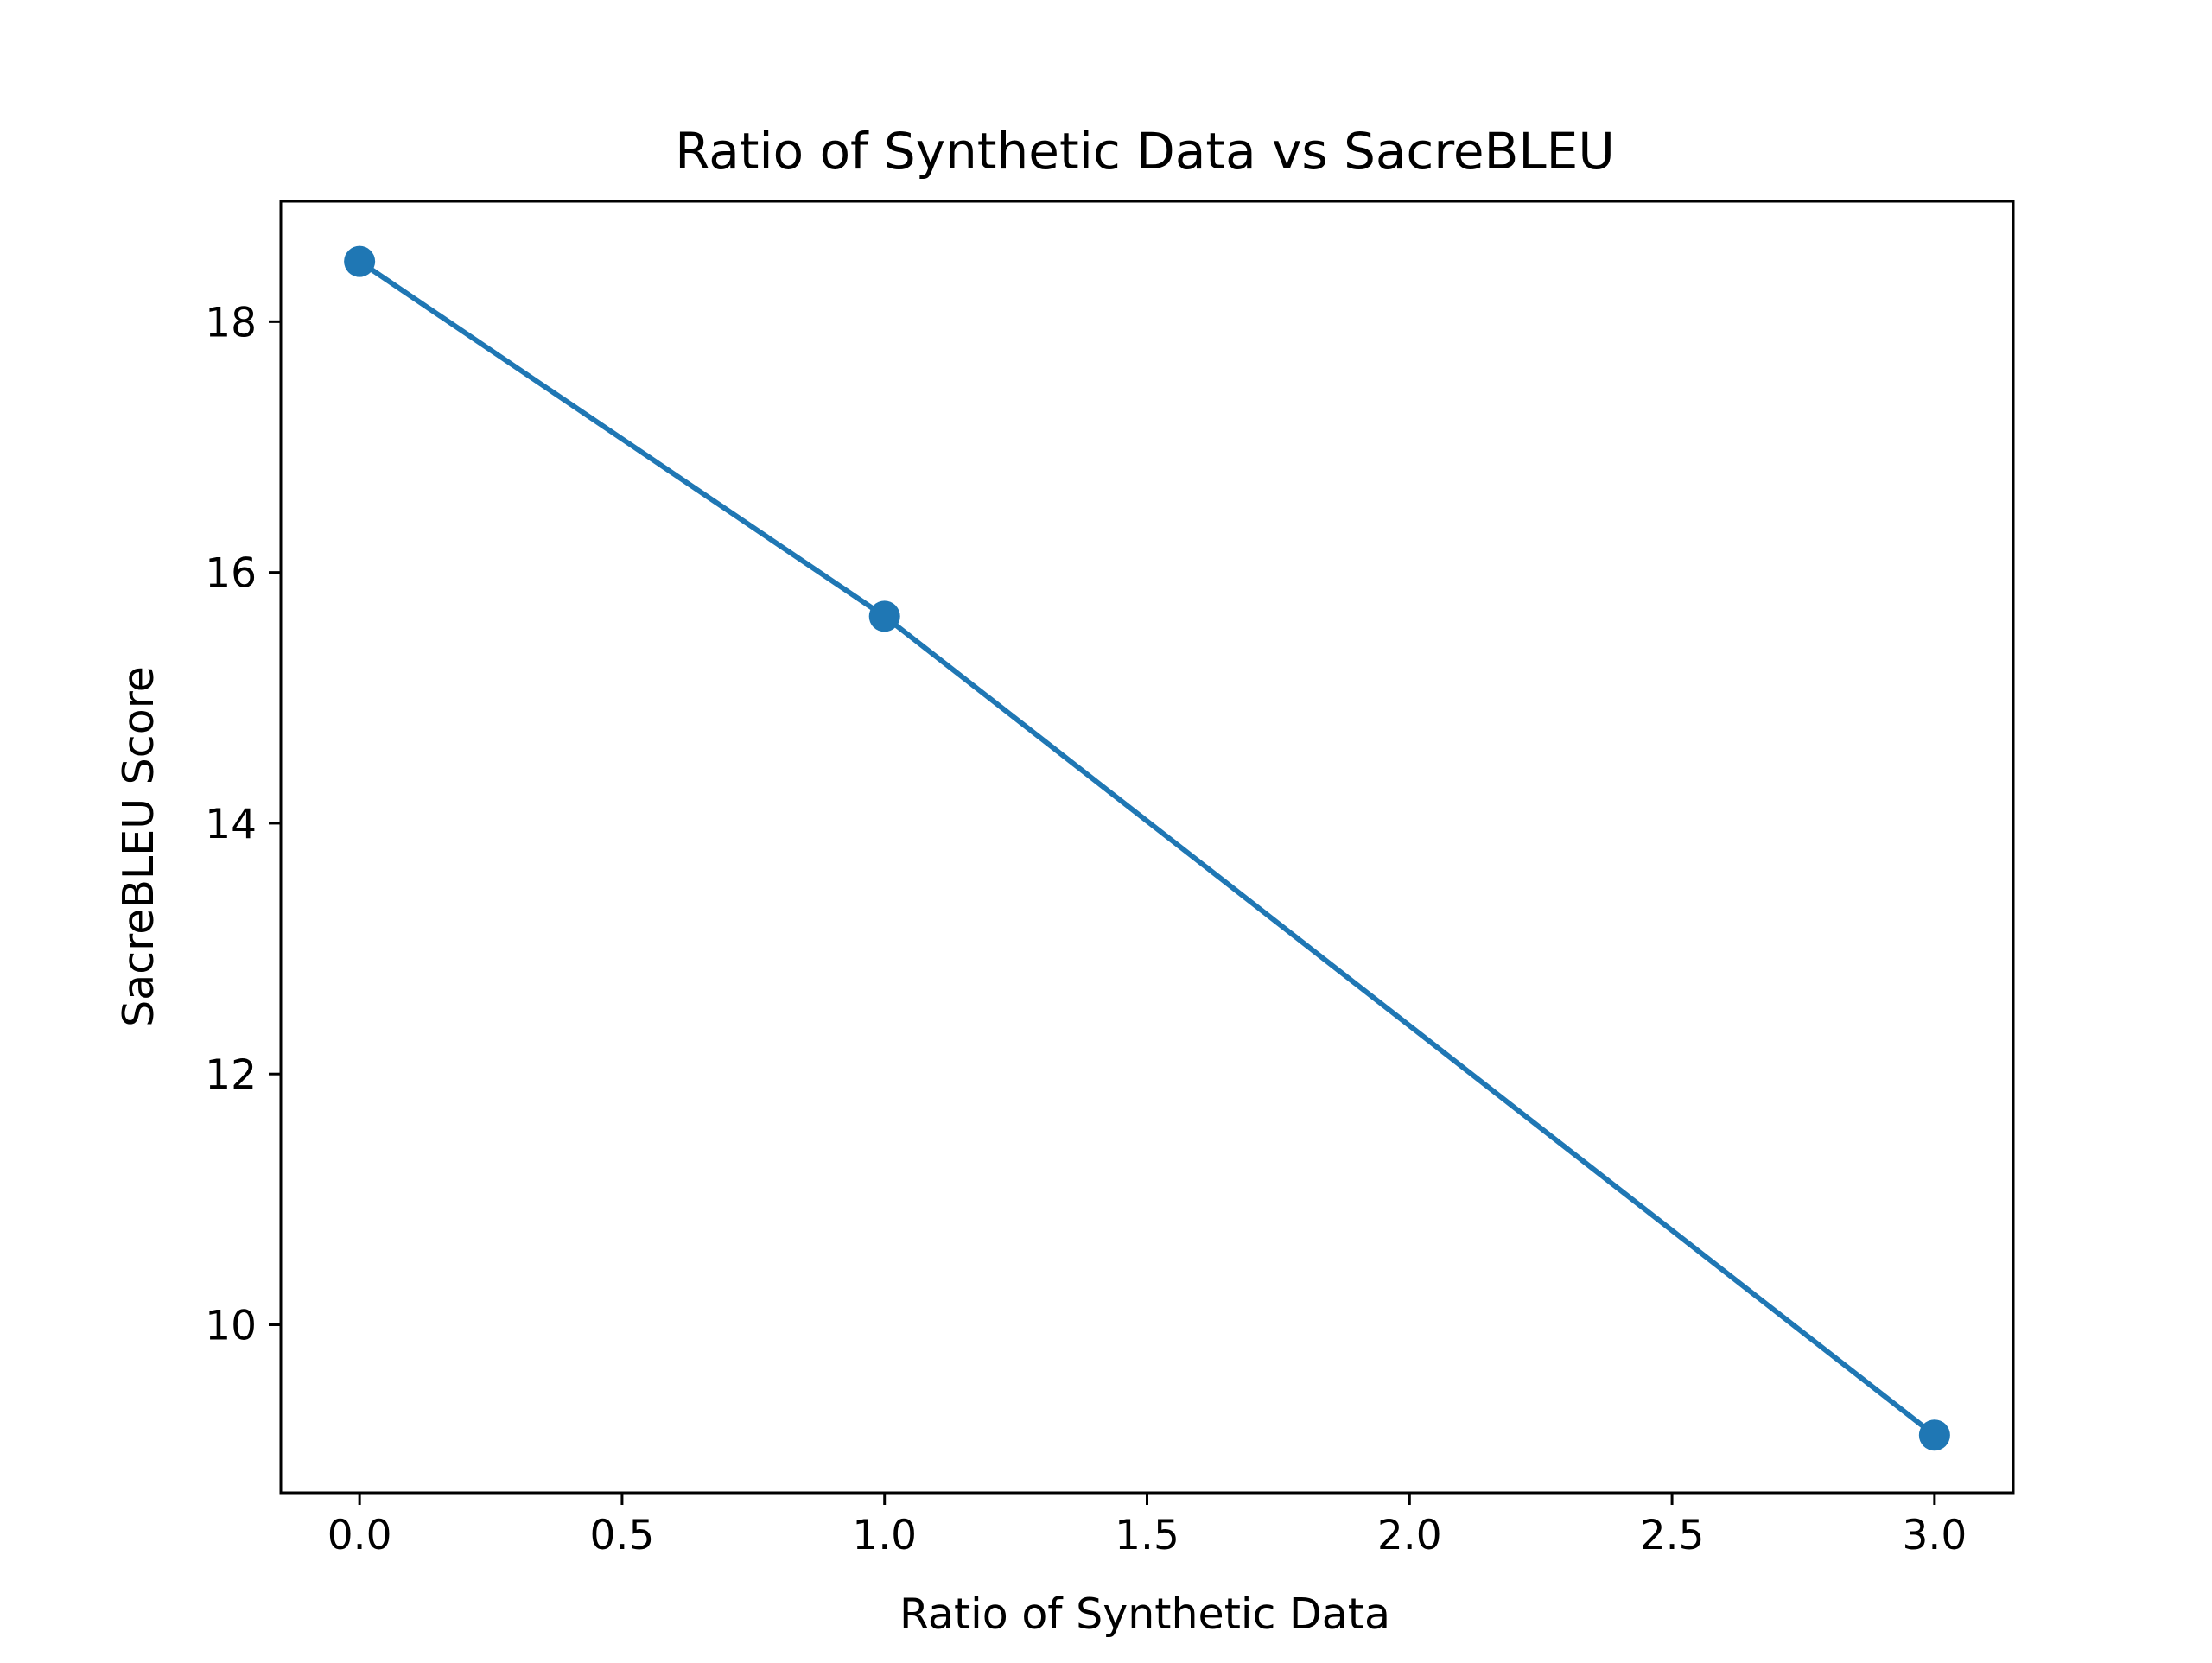 This screenshot has height=1663, width=2212. I want to click on x-tick-label: 0.0, so click(359, 1536).